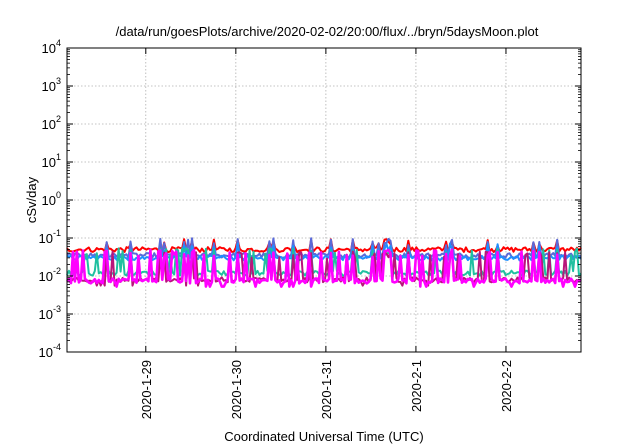 This screenshot has height=448, width=640. What do you see at coordinates (50, 275) in the screenshot?
I see `y-tick-label: 10⁻²` at bounding box center [50, 275].